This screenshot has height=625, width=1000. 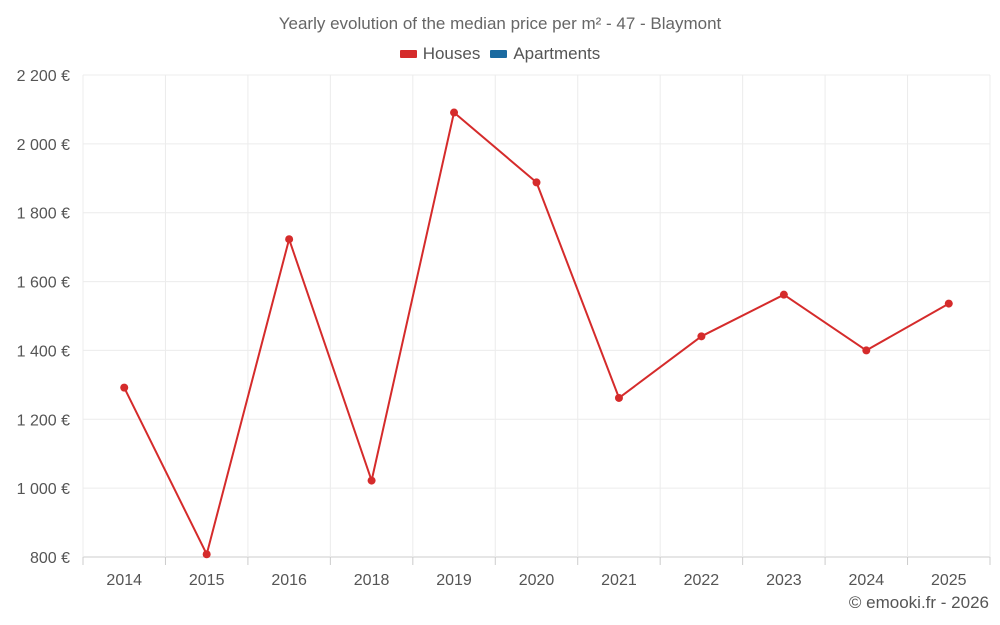 What do you see at coordinates (557, 53) in the screenshot?
I see `legend-label-apartments: Apartments` at bounding box center [557, 53].